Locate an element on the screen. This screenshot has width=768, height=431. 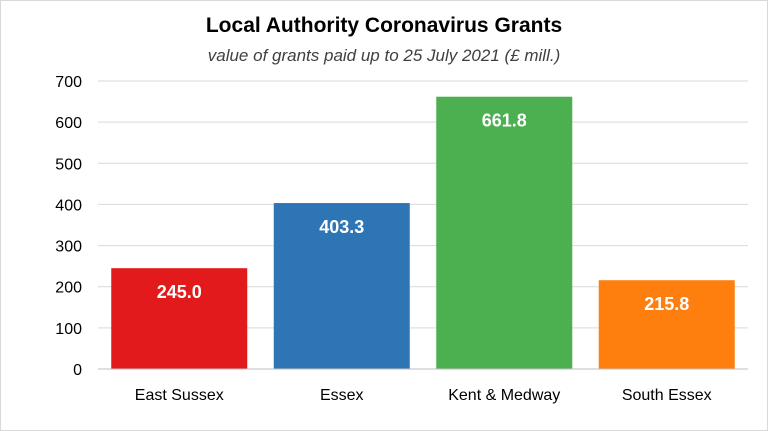
x-axis: East Sussex Essex Kent & Medway South Essex is located at coordinates (423, 386).